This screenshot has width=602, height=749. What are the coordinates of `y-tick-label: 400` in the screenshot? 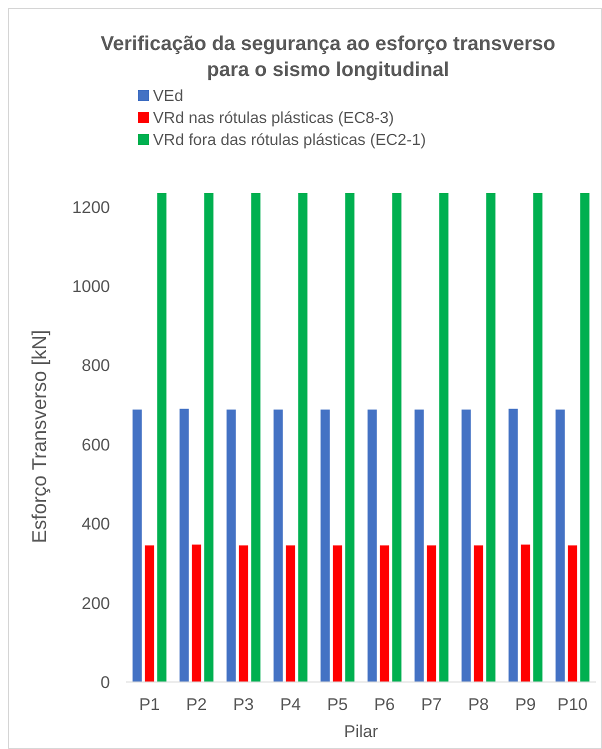 It's located at (96, 524).